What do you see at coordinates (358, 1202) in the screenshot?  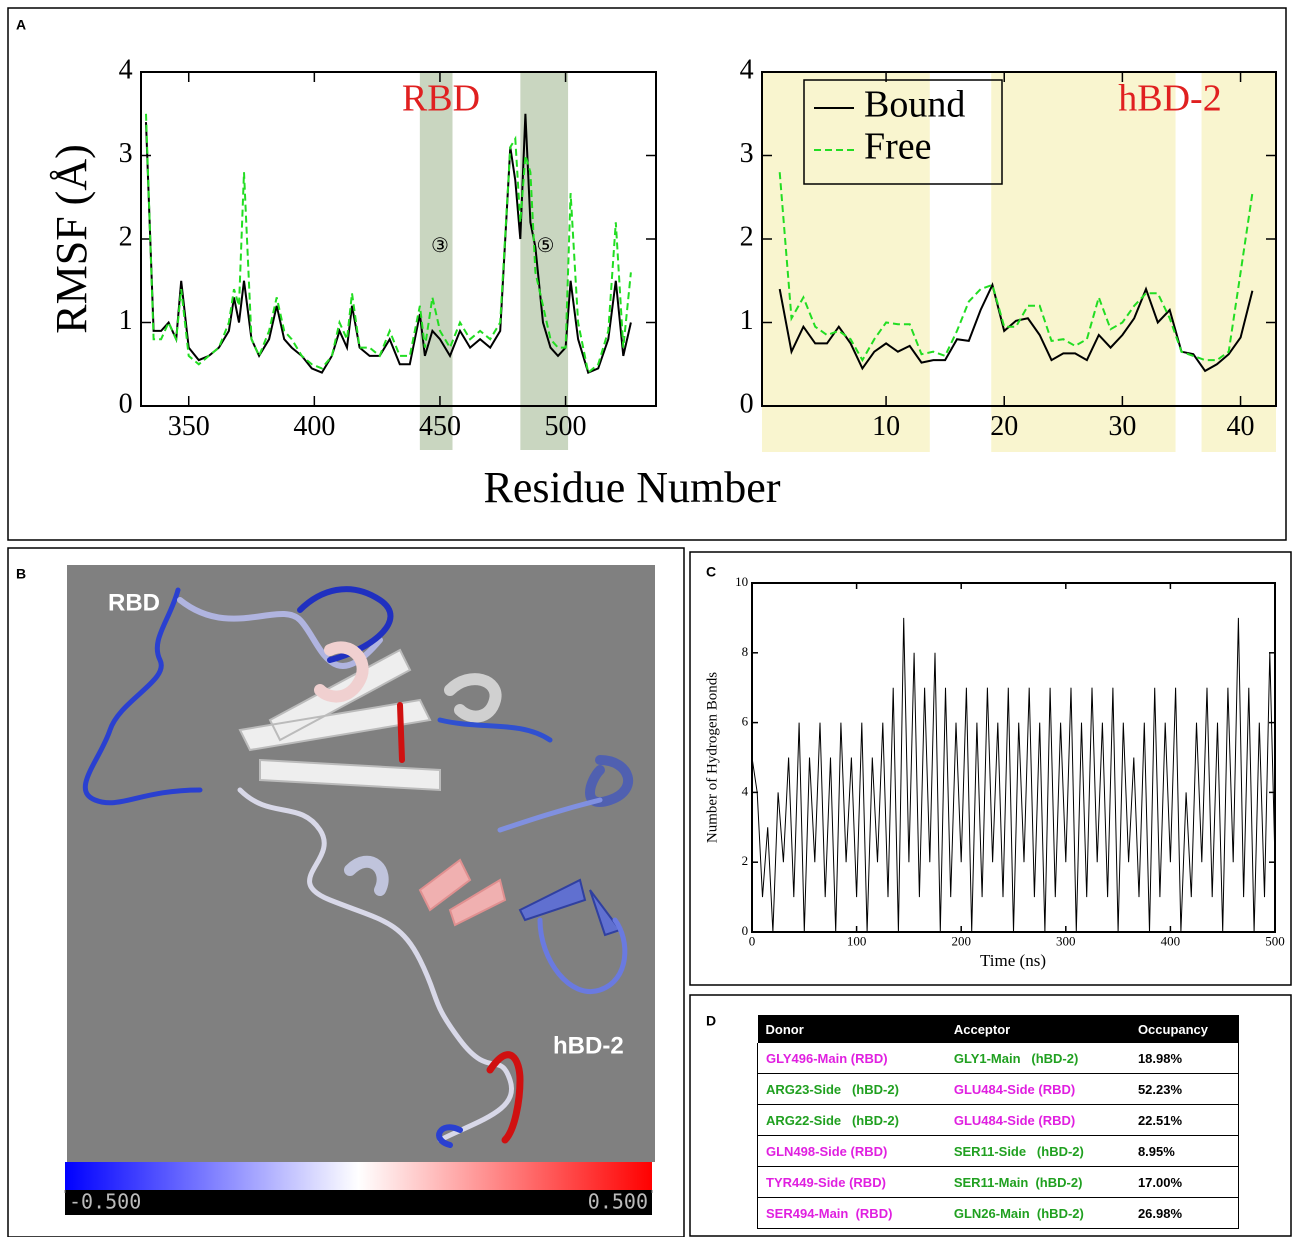 I see `colorbar-label-strip` at bounding box center [358, 1202].